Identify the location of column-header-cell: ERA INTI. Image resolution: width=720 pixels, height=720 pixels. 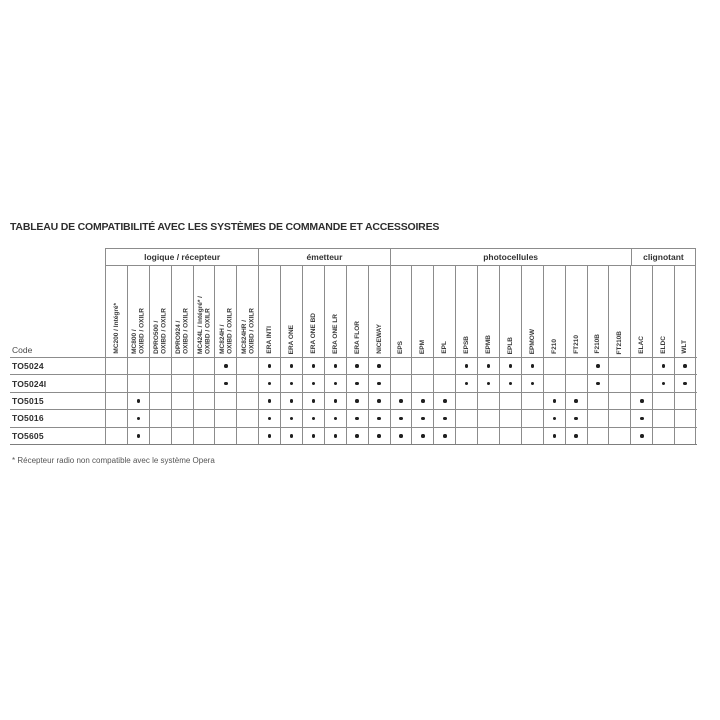
(269, 311).